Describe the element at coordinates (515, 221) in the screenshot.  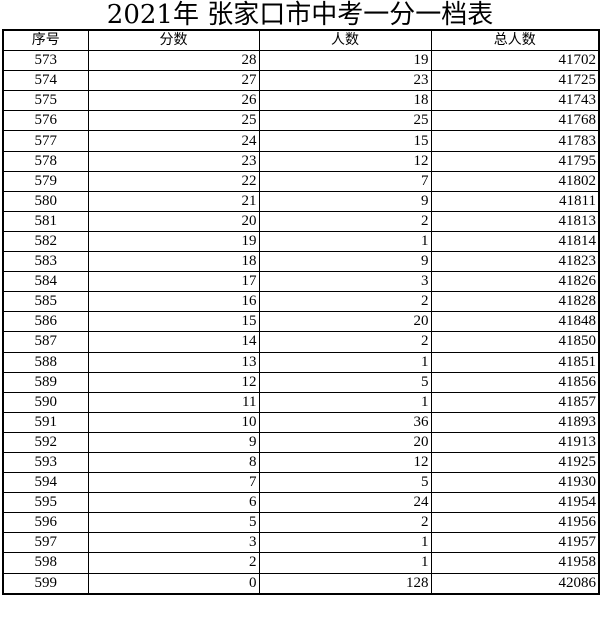
I see `cell-total: 41813` at that location.